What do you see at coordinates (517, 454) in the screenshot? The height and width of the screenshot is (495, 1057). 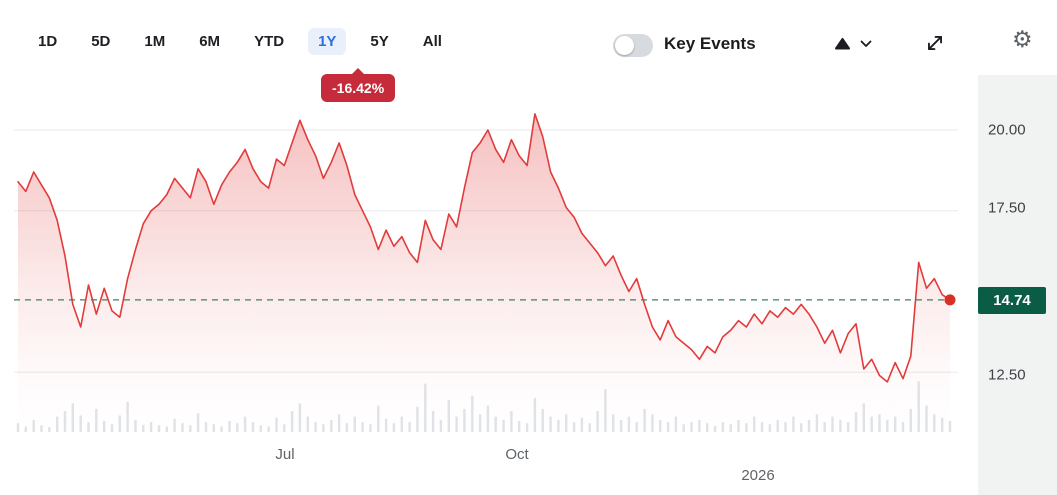 I see `x-axis-label-oct: Oct` at bounding box center [517, 454].